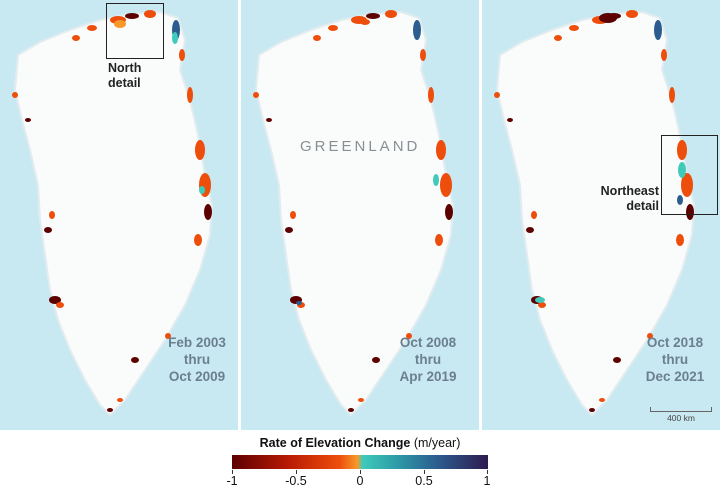 This screenshot has height=495, width=720. I want to click on north-detail-box, so click(135, 31).